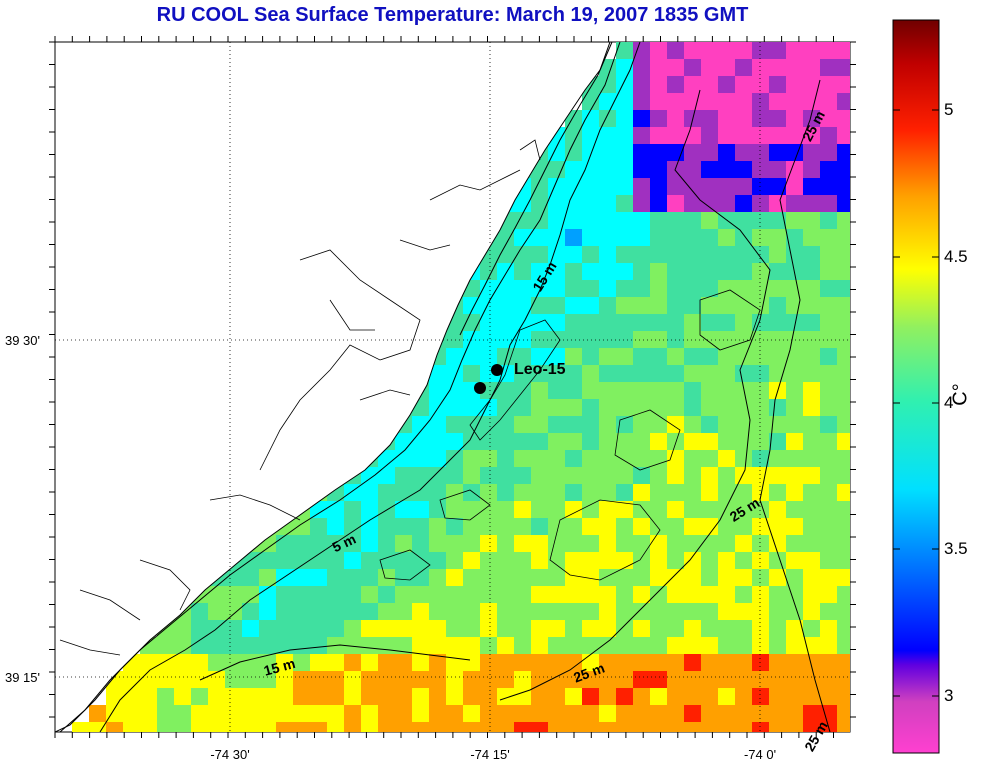 This screenshot has width=1007, height=768. Describe the element at coordinates (480, 388) in the screenshot. I see `station-marker-b` at that location.